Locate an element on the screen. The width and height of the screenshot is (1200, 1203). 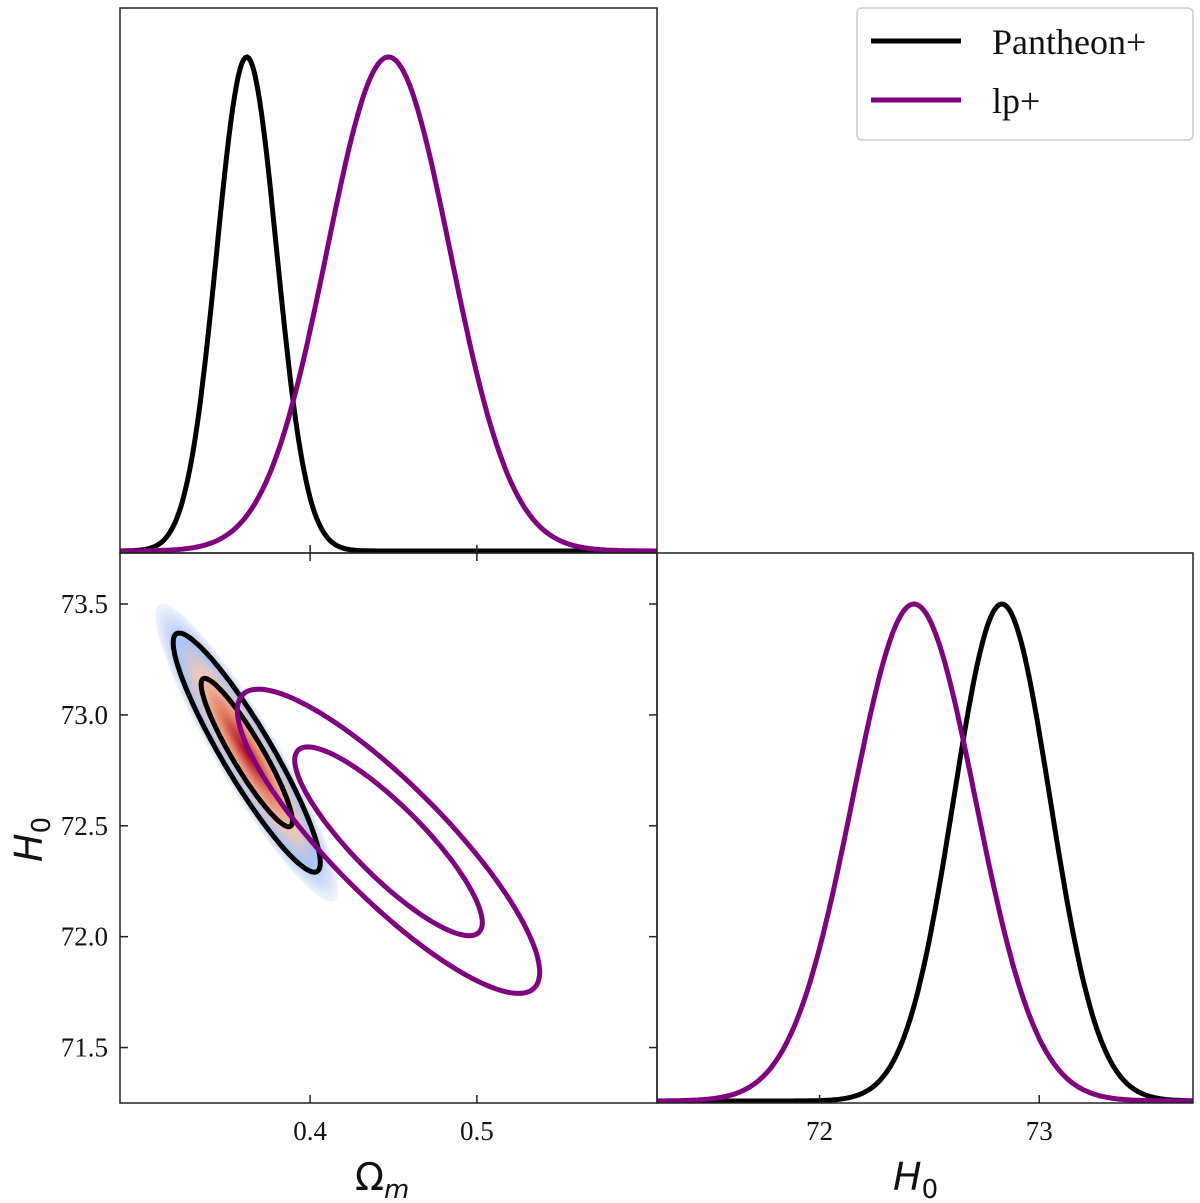
tick-label-h0: 73.0 is located at coordinates (84, 715).